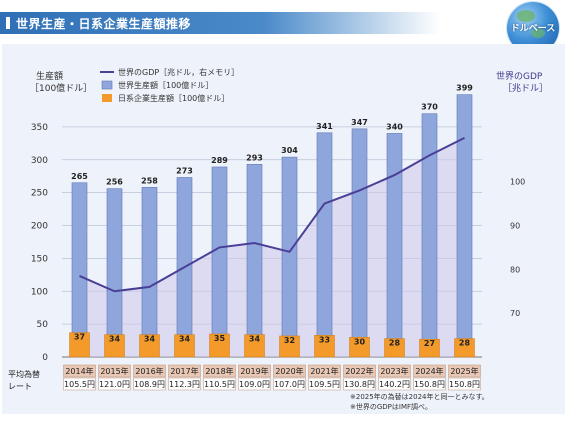 The image size is (567, 422). I want to click on right-tick-label: 80, so click(515, 269).